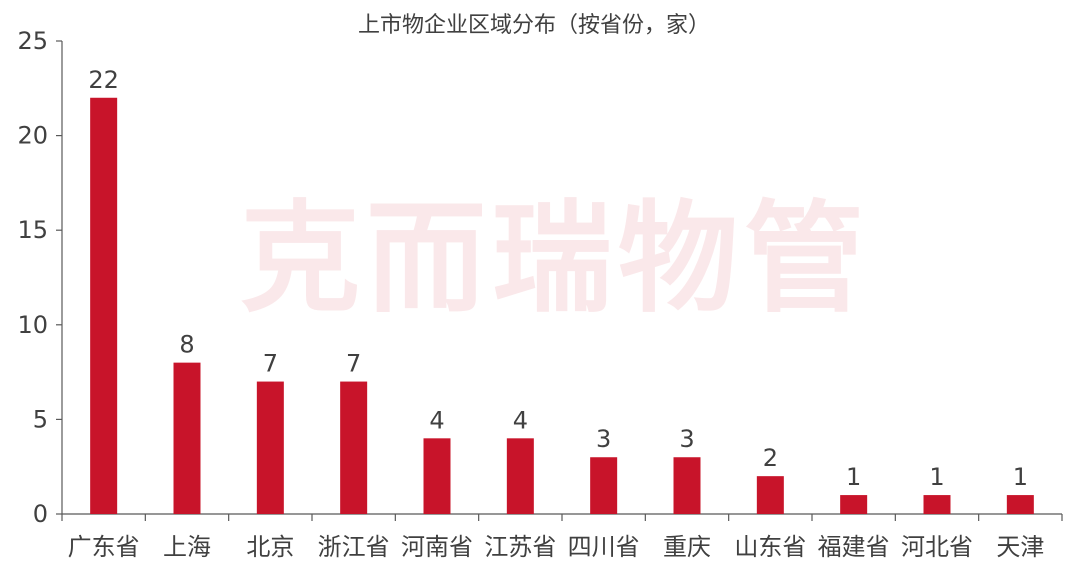 The width and height of the screenshot is (1080, 570). I want to click on y-tick-label: 15, so click(32, 230).